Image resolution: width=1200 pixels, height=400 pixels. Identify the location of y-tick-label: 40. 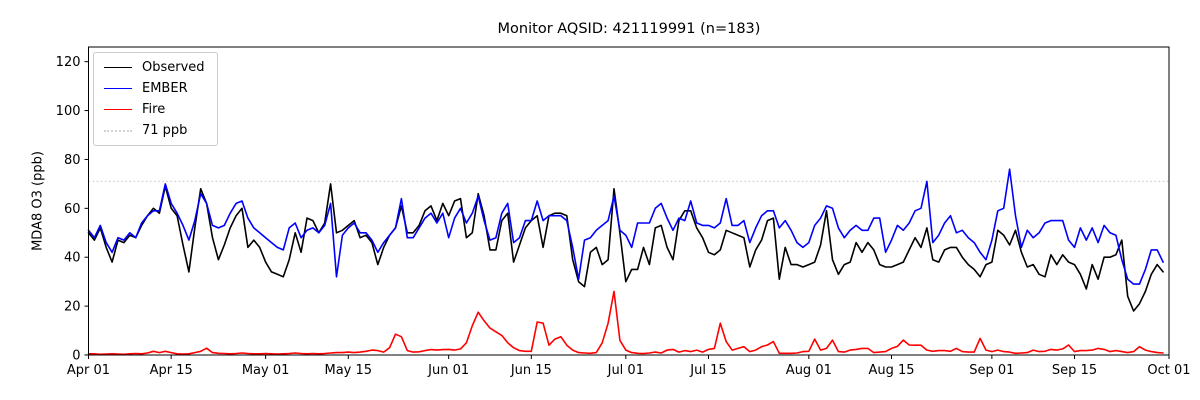
(72, 258).